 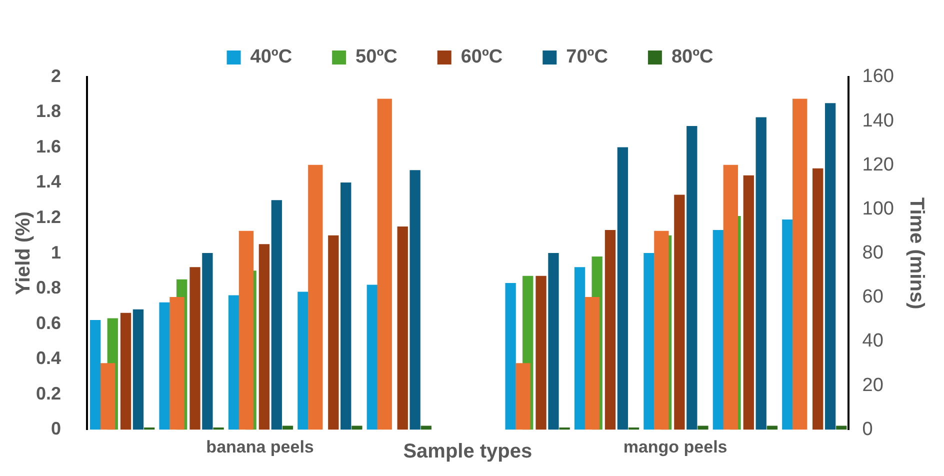 What do you see at coordinates (873, 297) in the screenshot?
I see `y2-tick-label: 60` at bounding box center [873, 297].